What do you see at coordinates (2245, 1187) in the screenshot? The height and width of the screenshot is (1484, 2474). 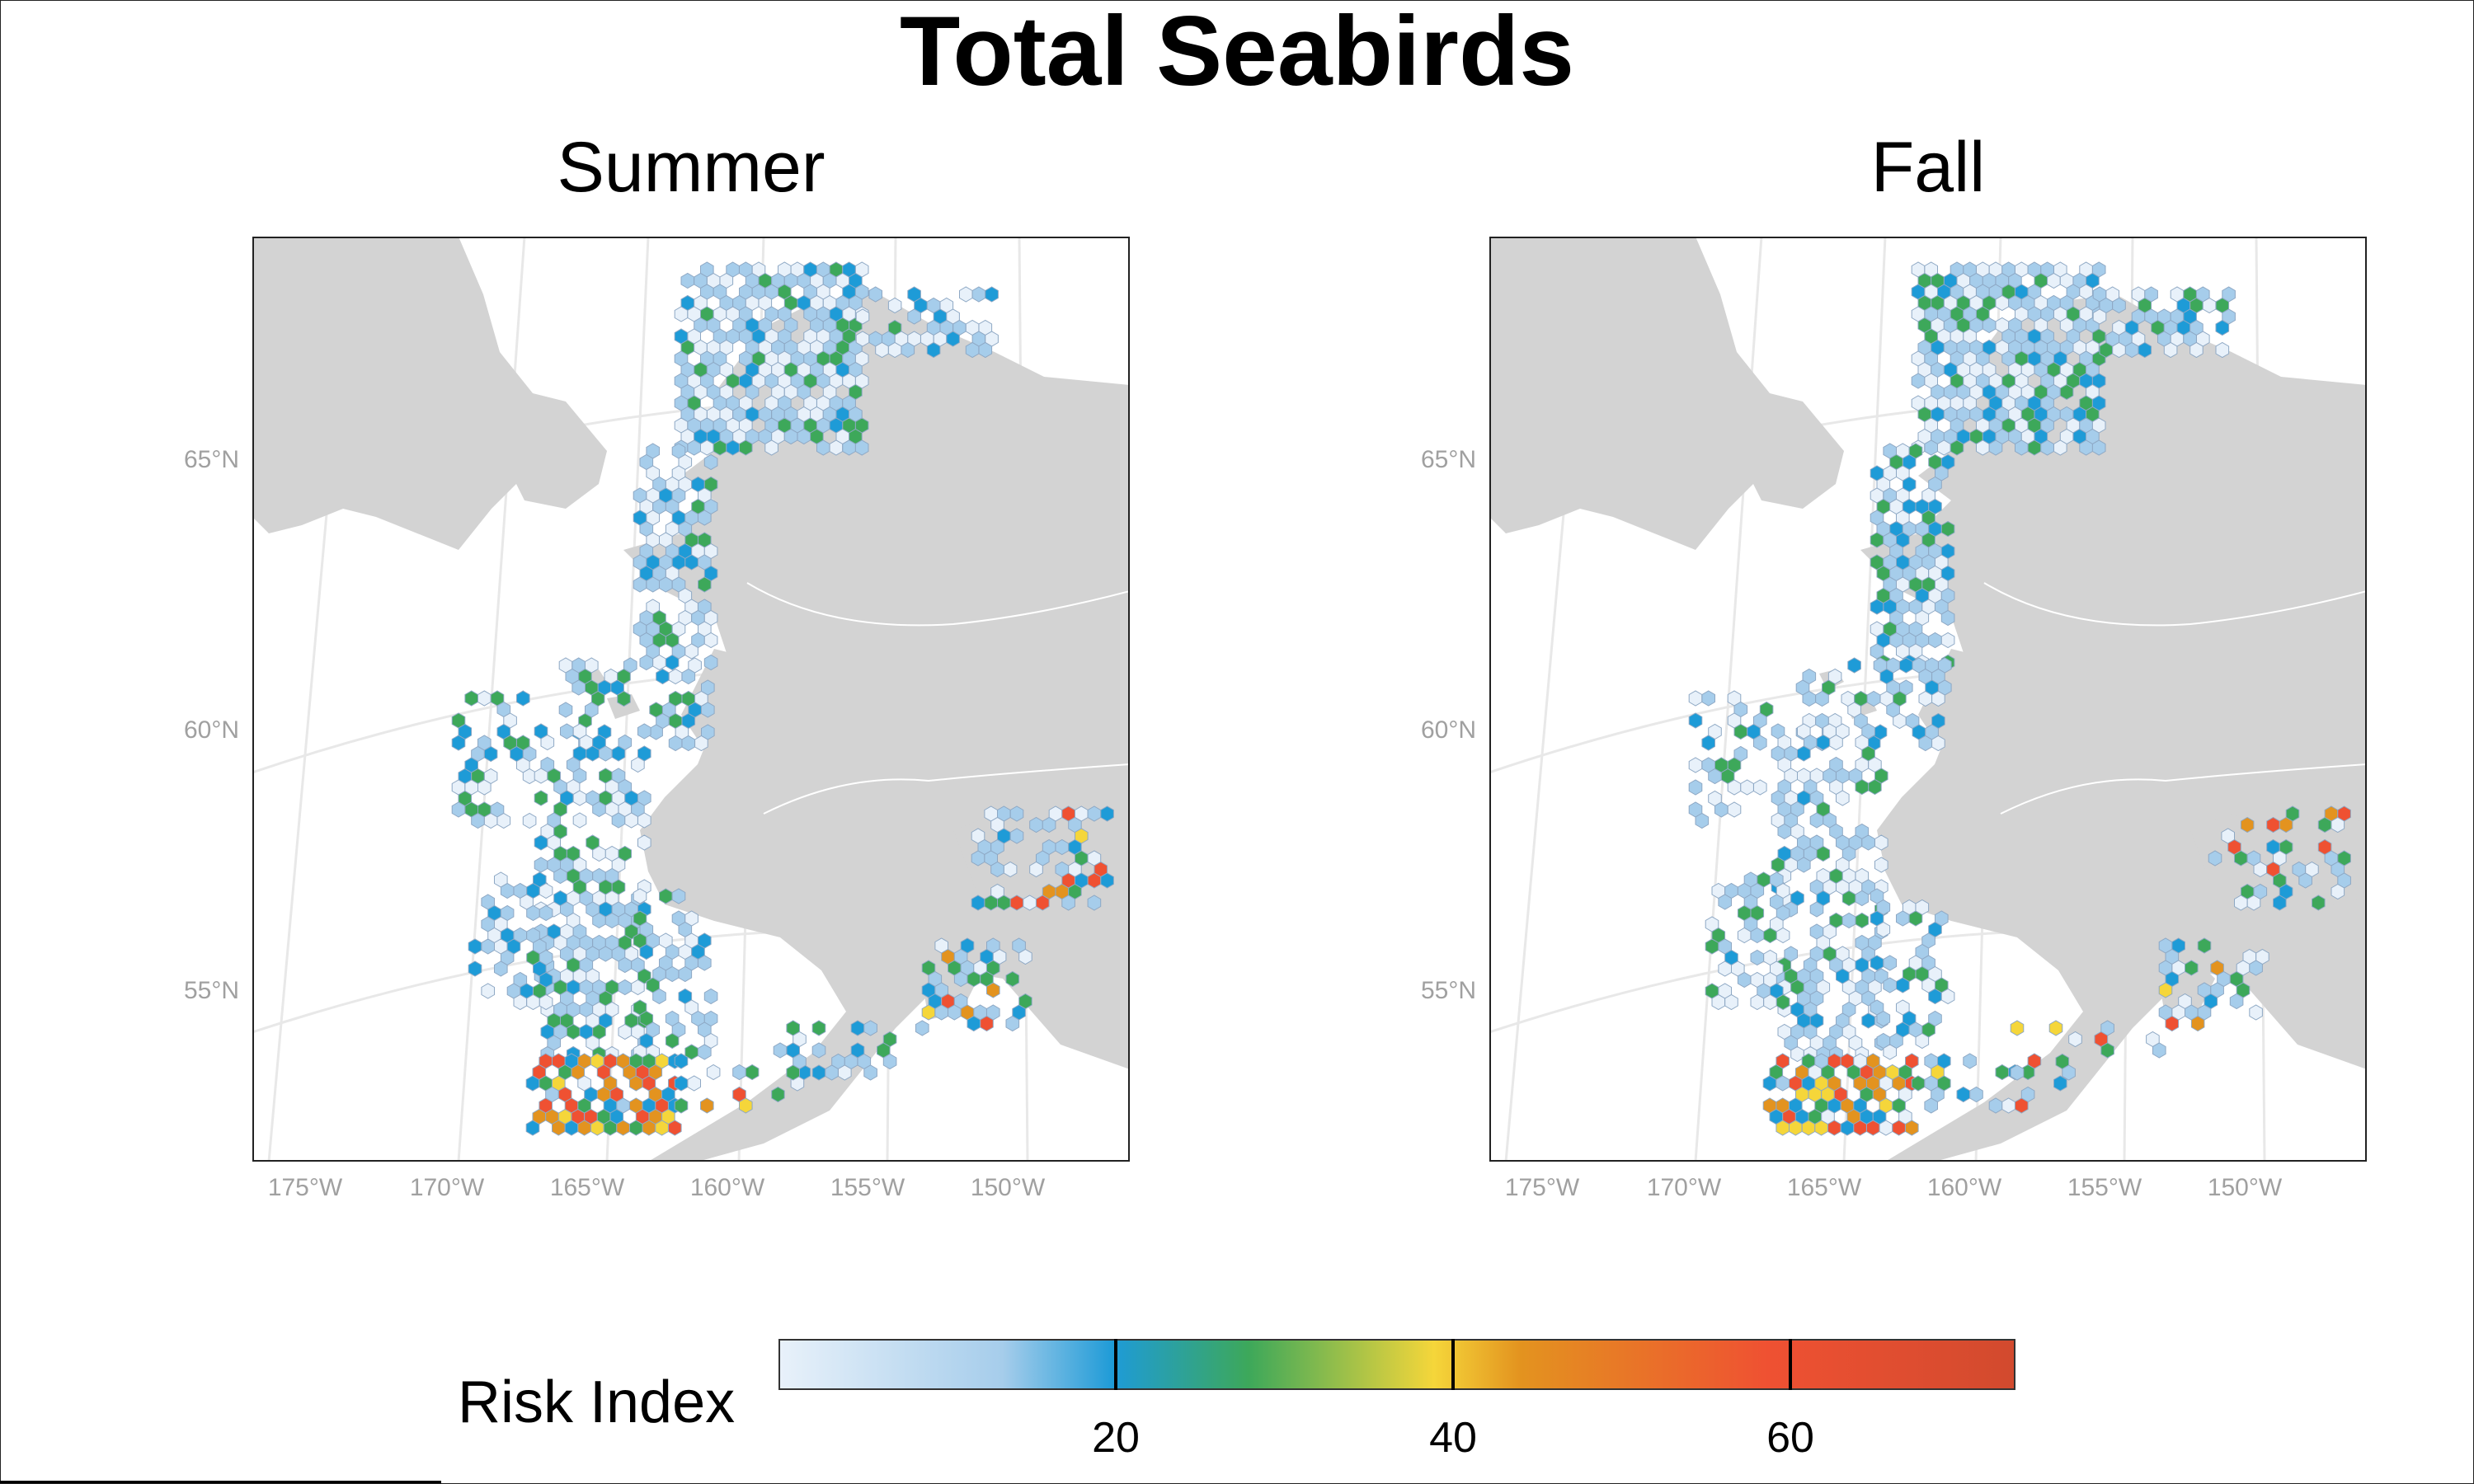 I see `lon-label-150-fall: 150°W` at bounding box center [2245, 1187].